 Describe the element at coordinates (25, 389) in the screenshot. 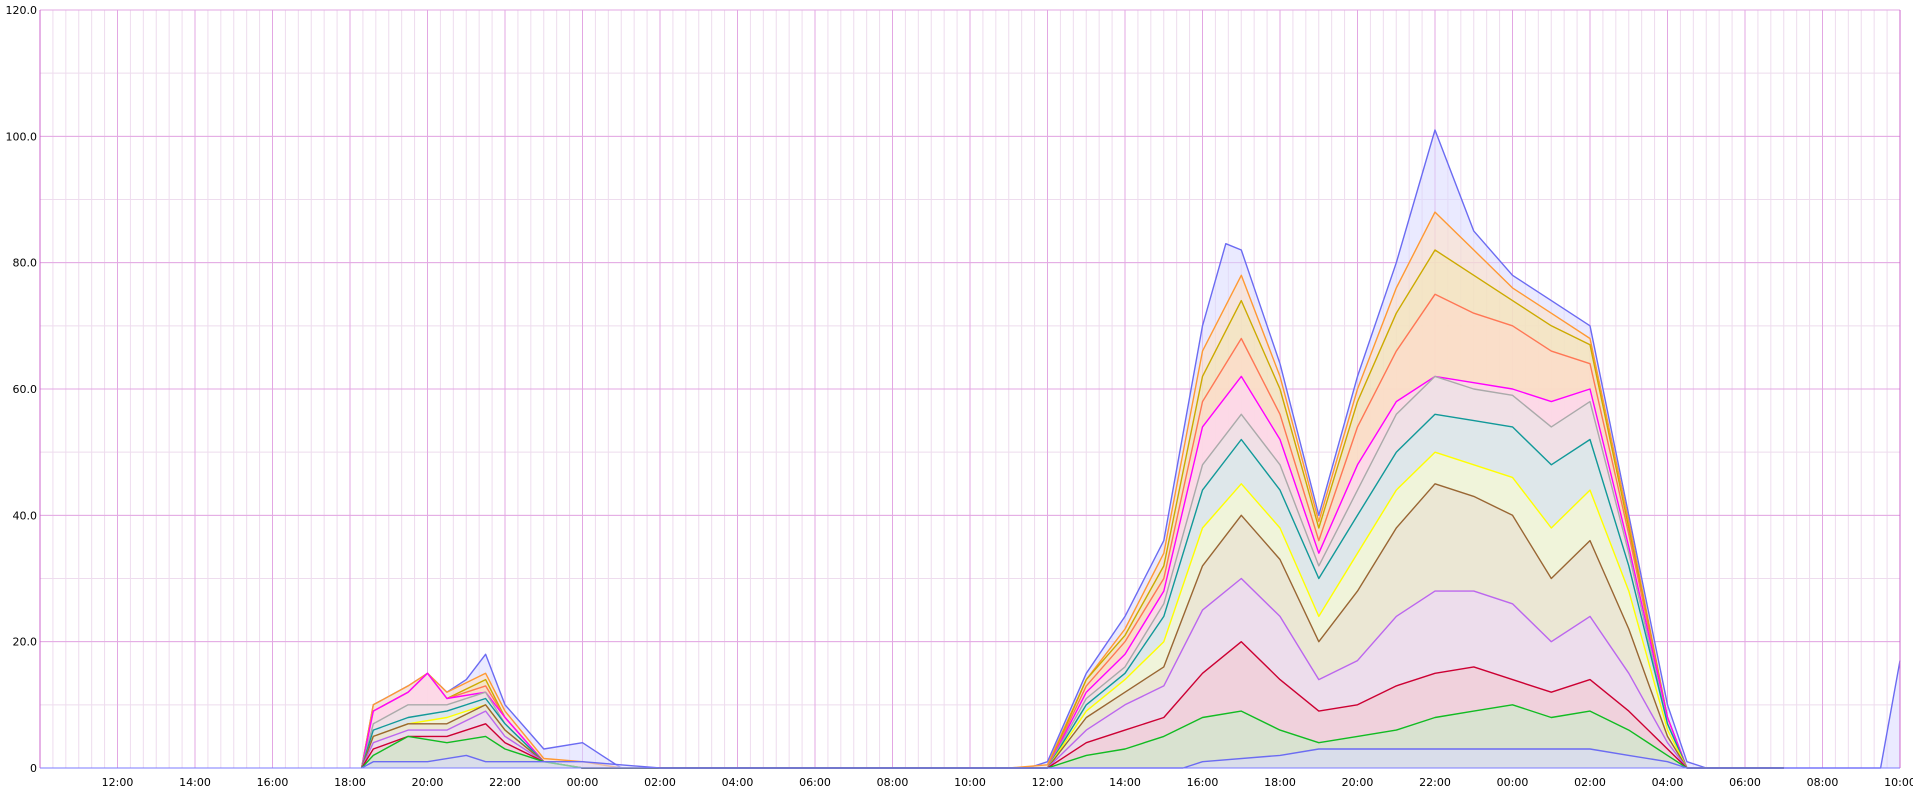

I see `y-tick-label: 60.0` at that location.